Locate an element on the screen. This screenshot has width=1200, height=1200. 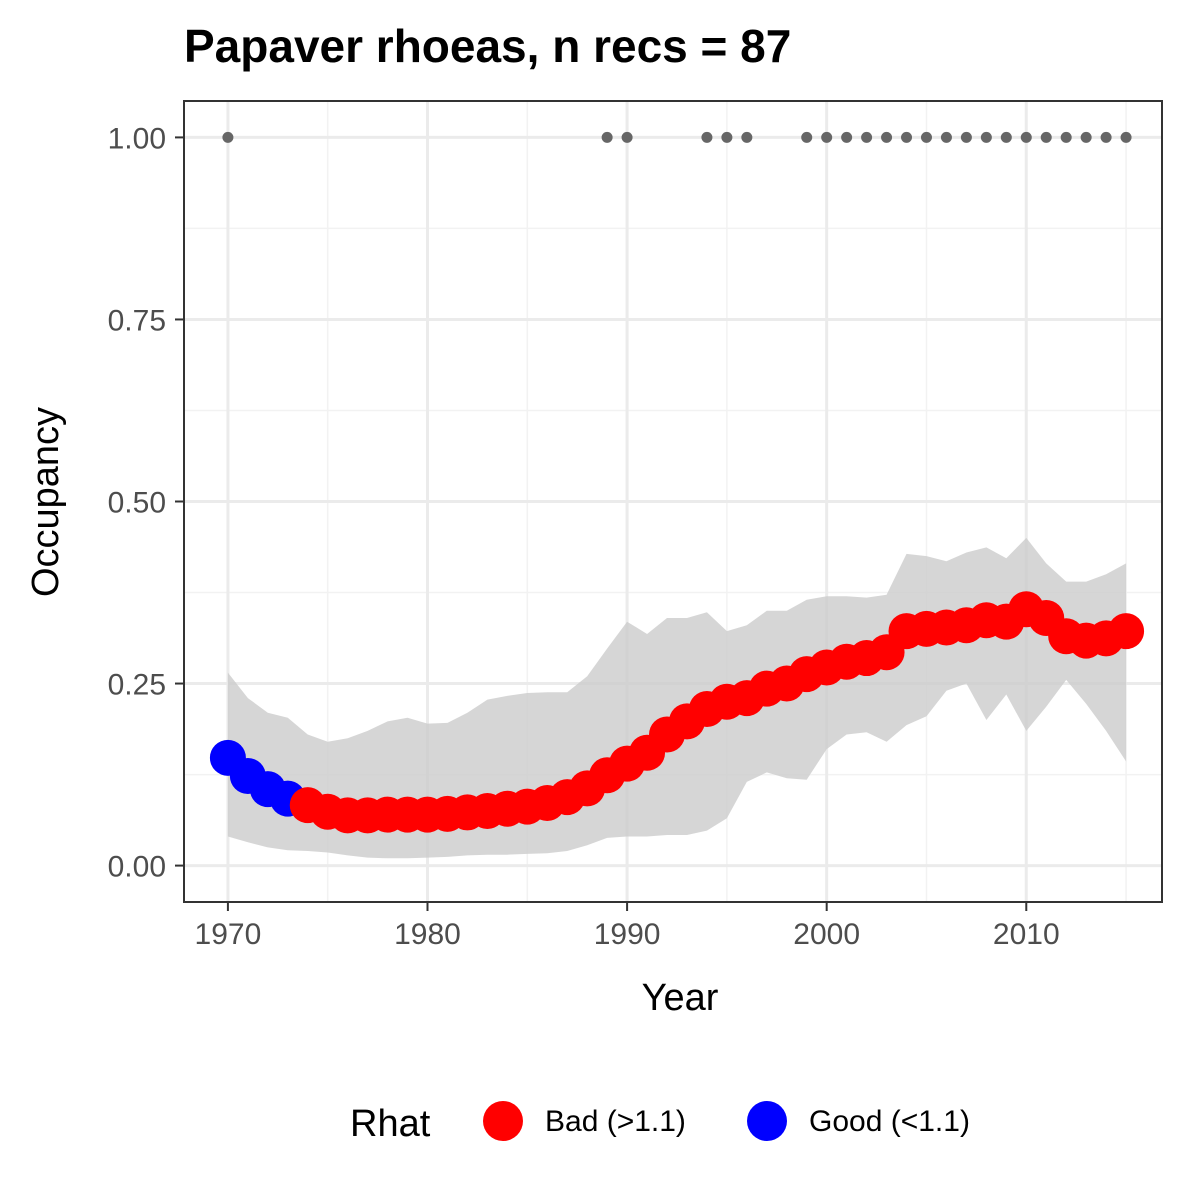
y-tick-label: 0.25 is located at coordinates (137, 685).